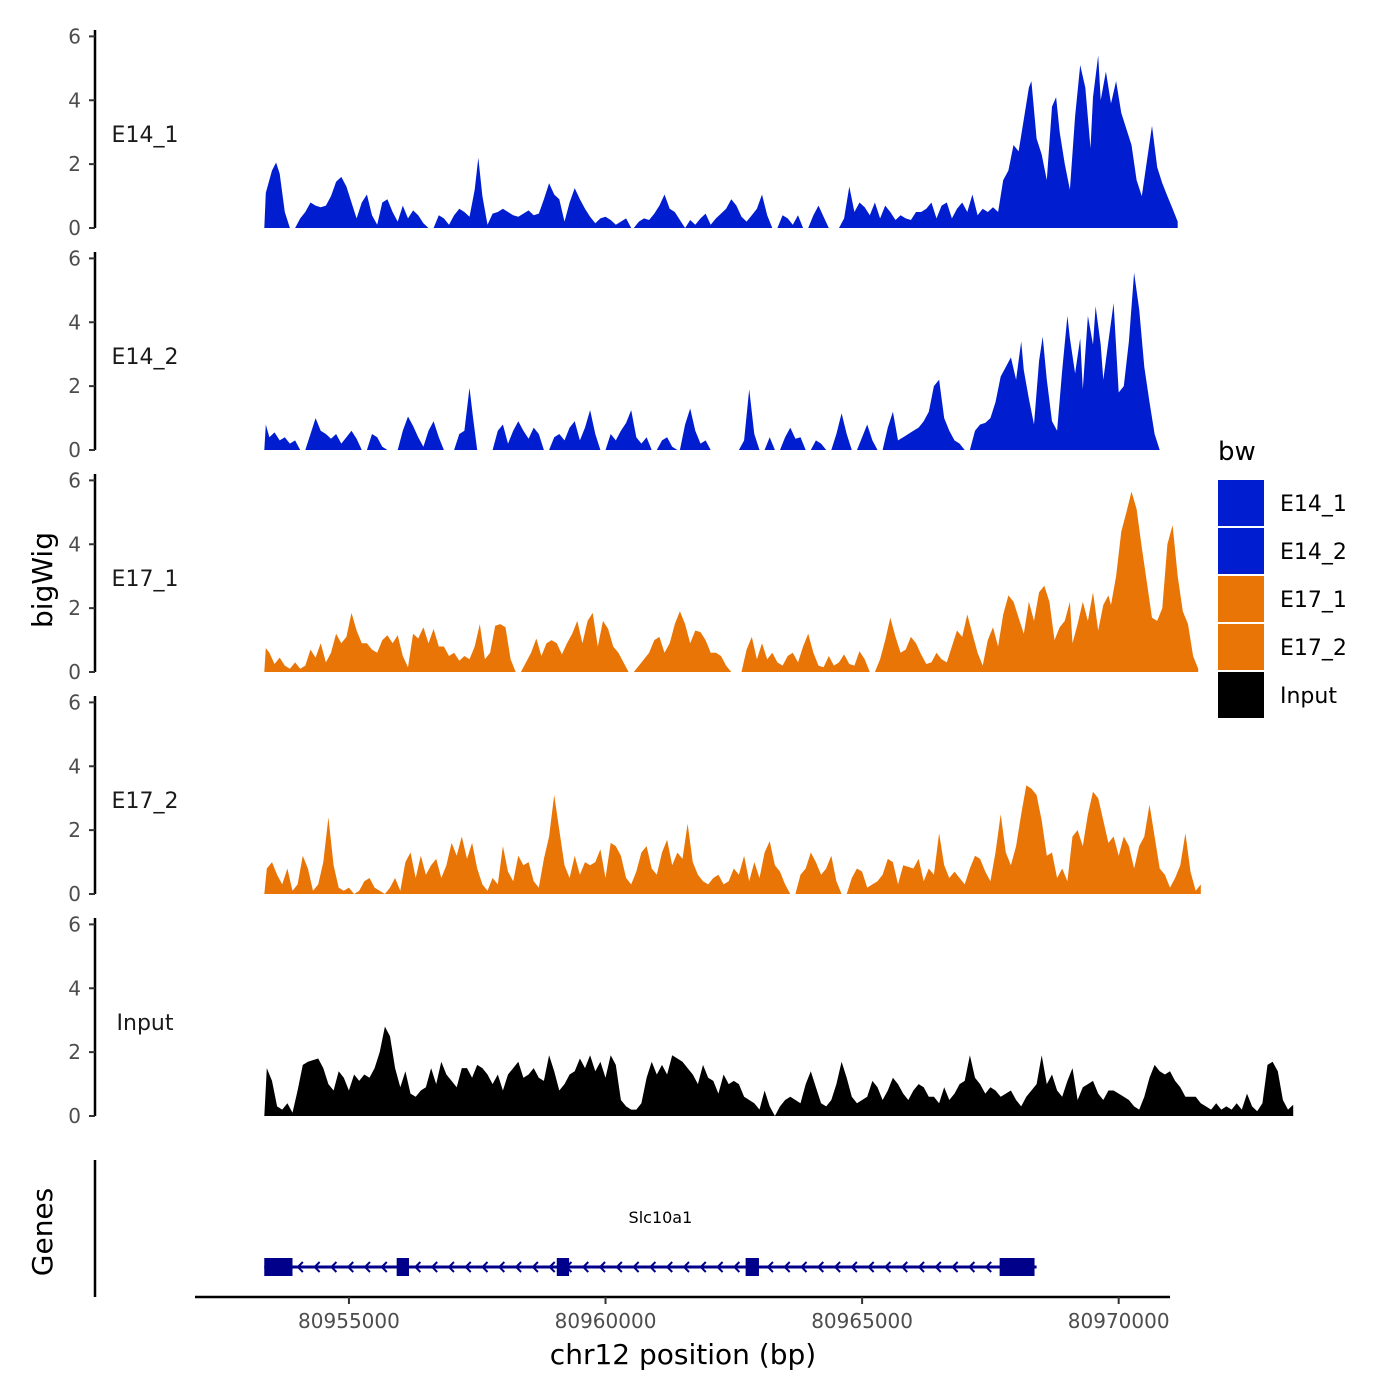 The image size is (1400, 1400). Describe the element at coordinates (145, 135) in the screenshot. I see `track-label-e14-1: E14_1` at that location.